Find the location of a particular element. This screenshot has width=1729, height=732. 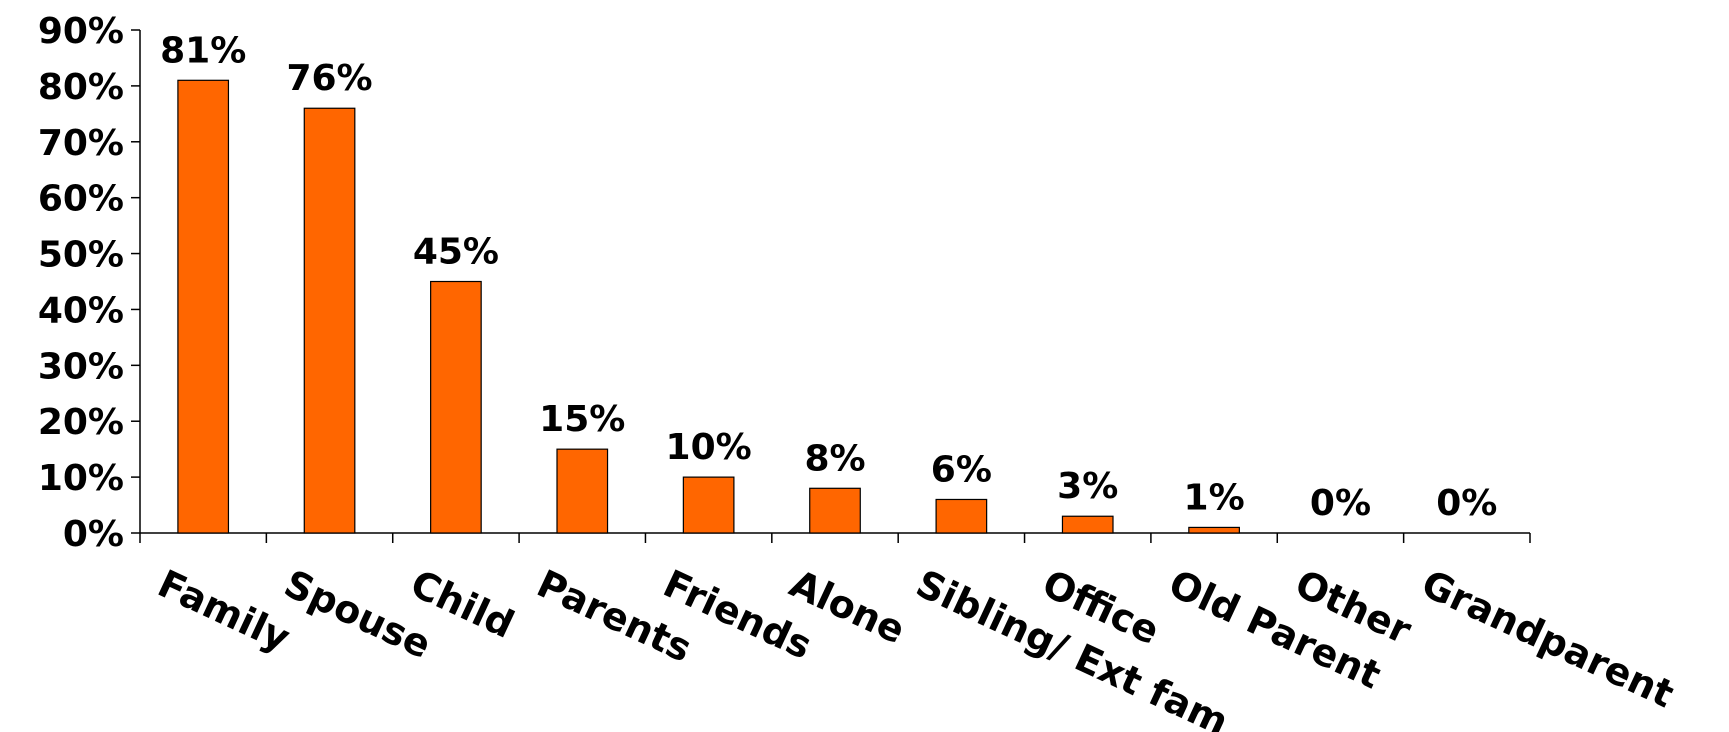

category-label: Family is located at coordinates (223, 610).